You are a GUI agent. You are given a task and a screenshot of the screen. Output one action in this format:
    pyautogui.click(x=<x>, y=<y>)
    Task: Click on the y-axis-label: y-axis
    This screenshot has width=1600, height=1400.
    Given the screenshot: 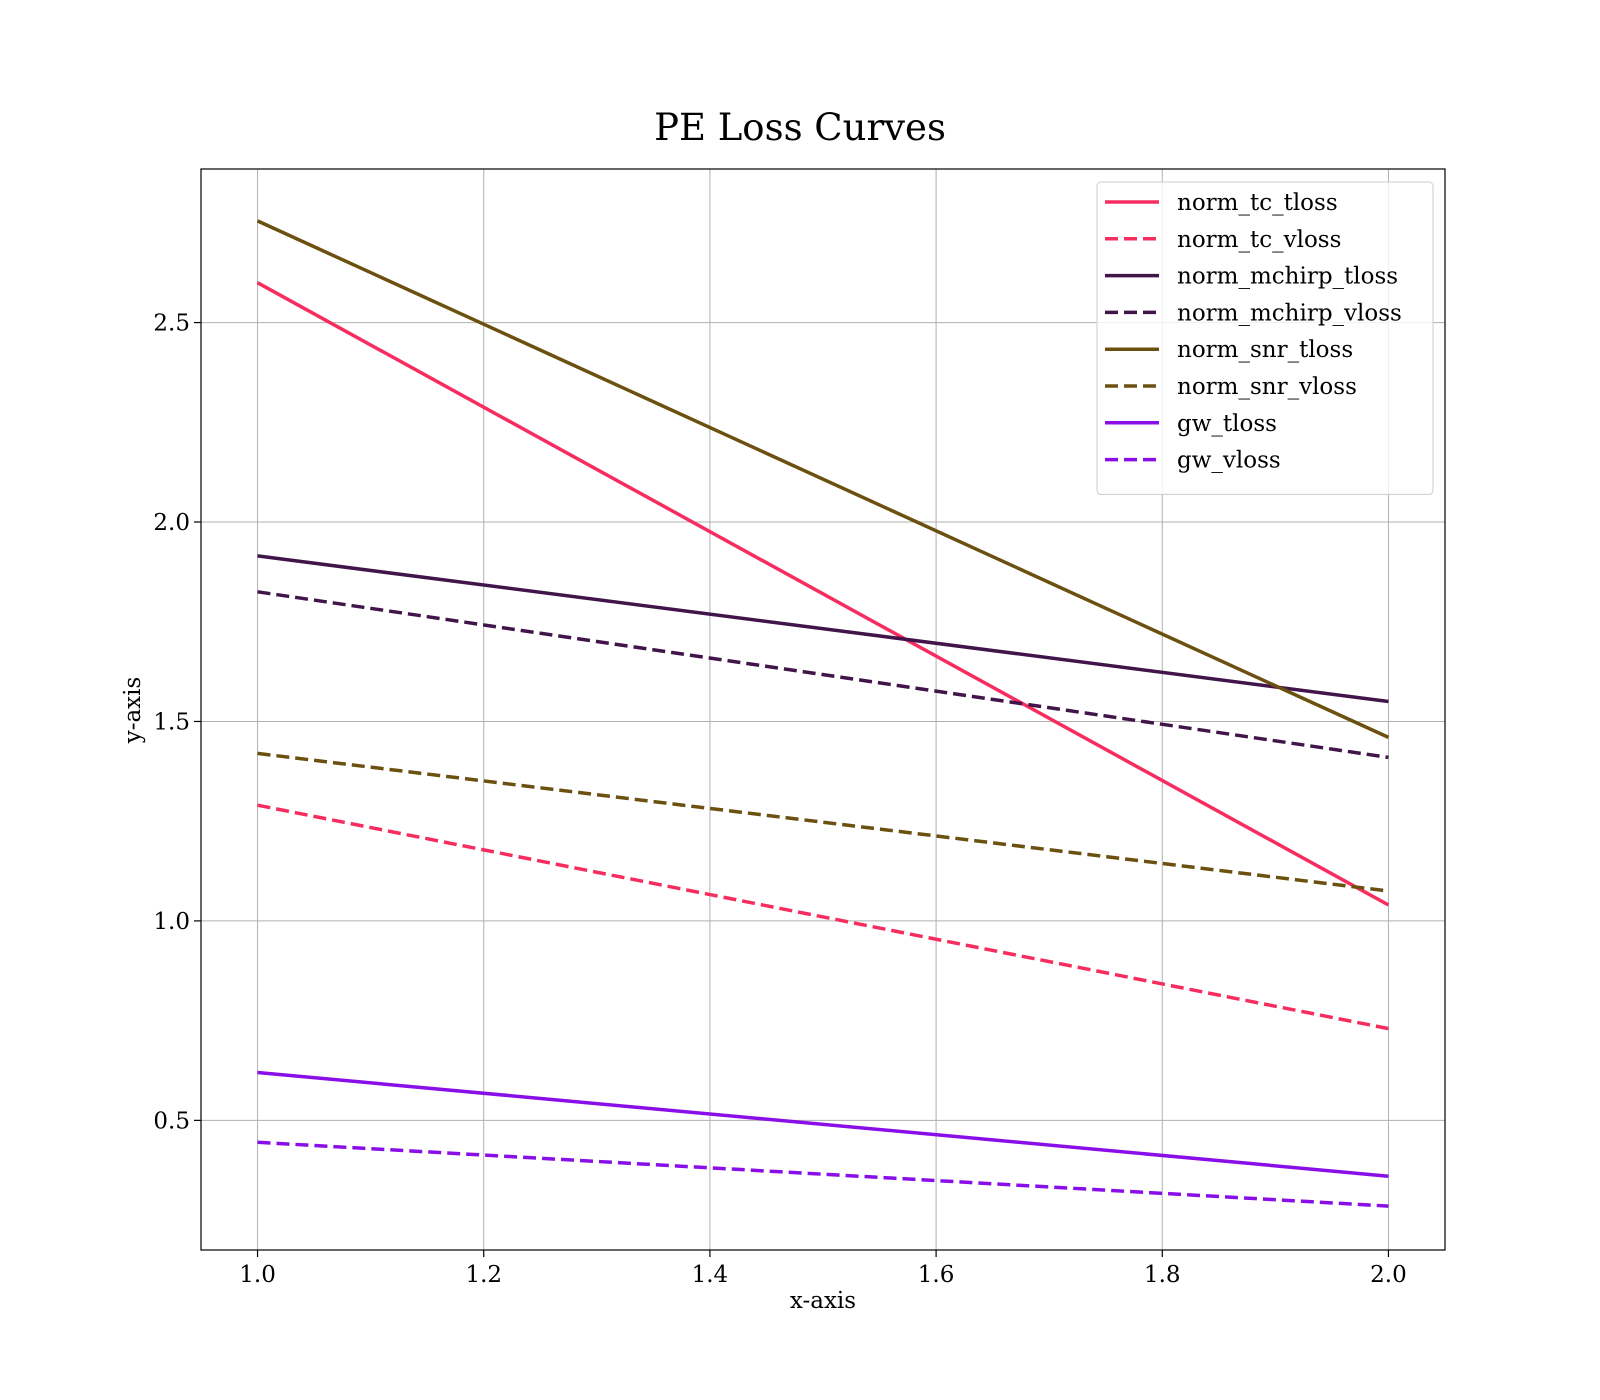 What is the action you would take?
    pyautogui.click(x=133, y=711)
    